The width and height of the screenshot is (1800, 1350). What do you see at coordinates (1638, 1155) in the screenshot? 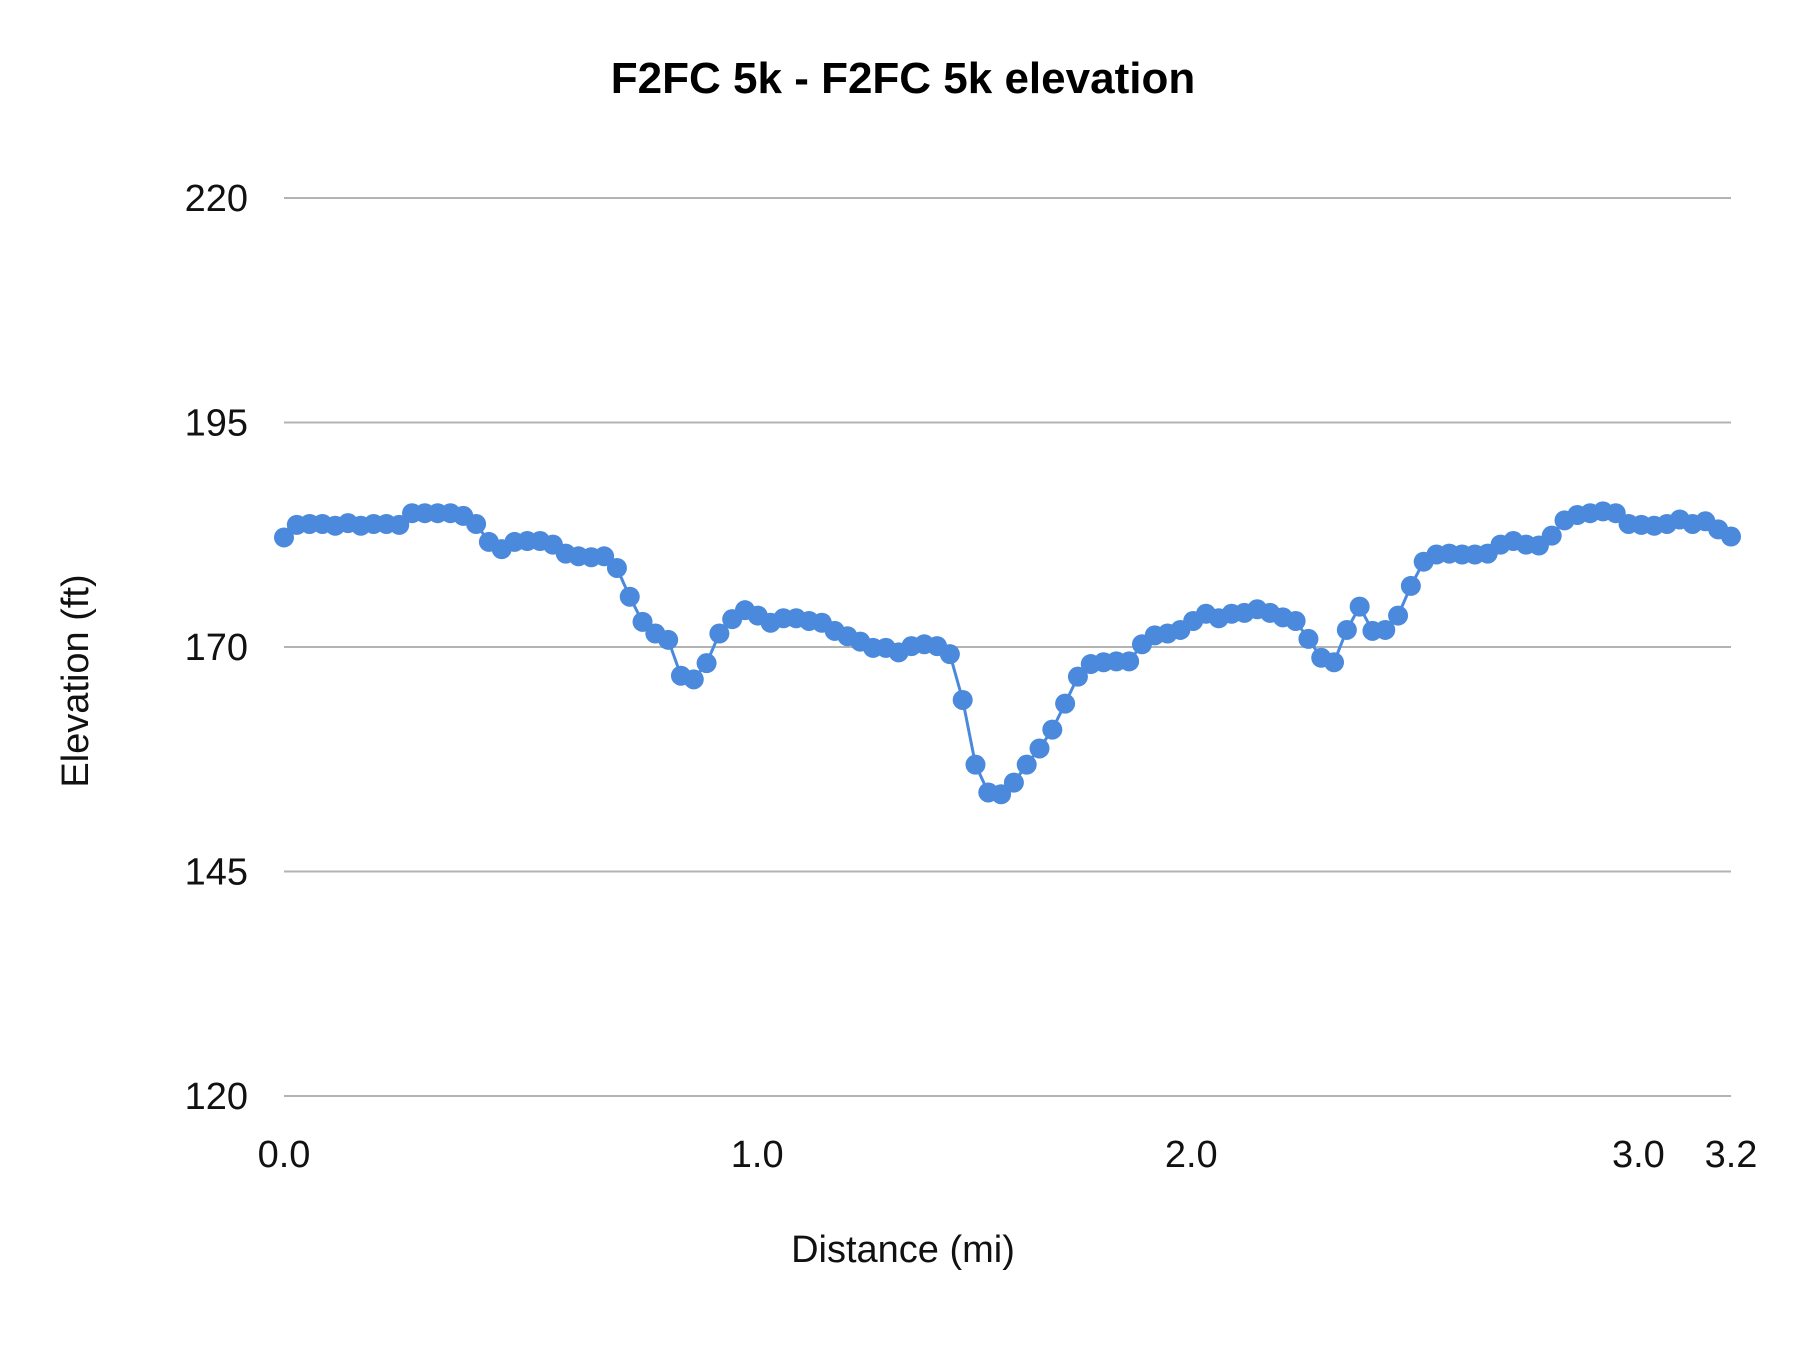
I see `x-tick-label: 3.0` at bounding box center [1638, 1155].